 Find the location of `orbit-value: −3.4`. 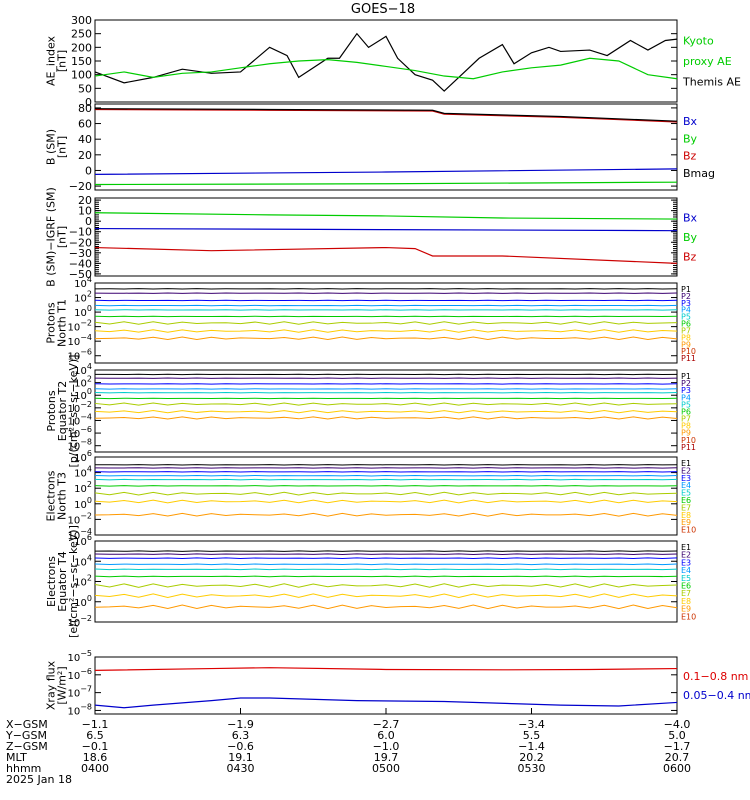

orbit-value: −3.4 is located at coordinates (531, 724).